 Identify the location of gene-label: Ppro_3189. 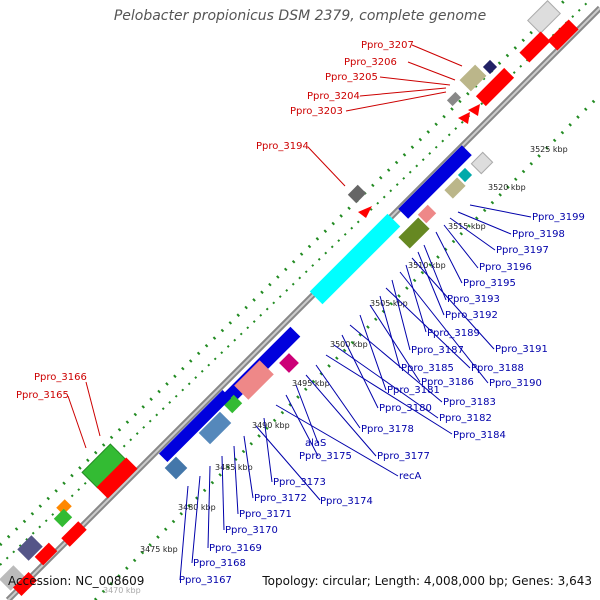
(453, 333).